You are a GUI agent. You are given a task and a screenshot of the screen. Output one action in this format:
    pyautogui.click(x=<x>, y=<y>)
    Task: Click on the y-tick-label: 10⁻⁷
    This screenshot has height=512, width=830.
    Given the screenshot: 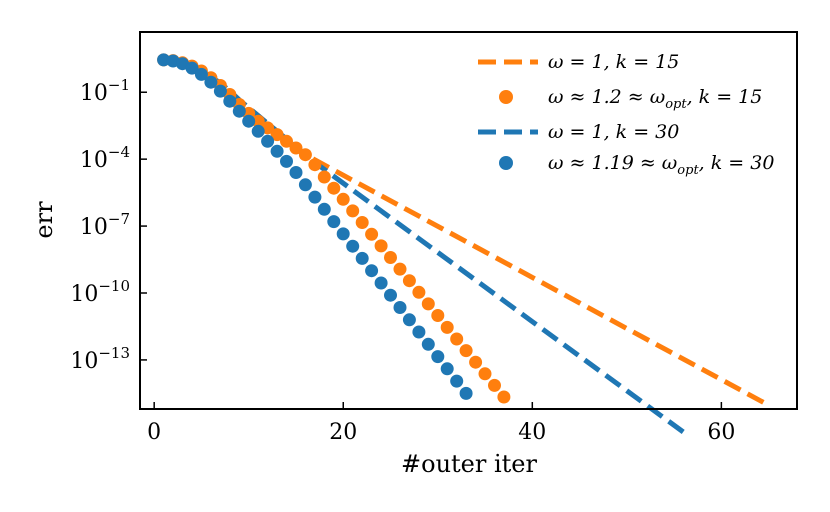 What is the action you would take?
    pyautogui.click(x=105, y=225)
    